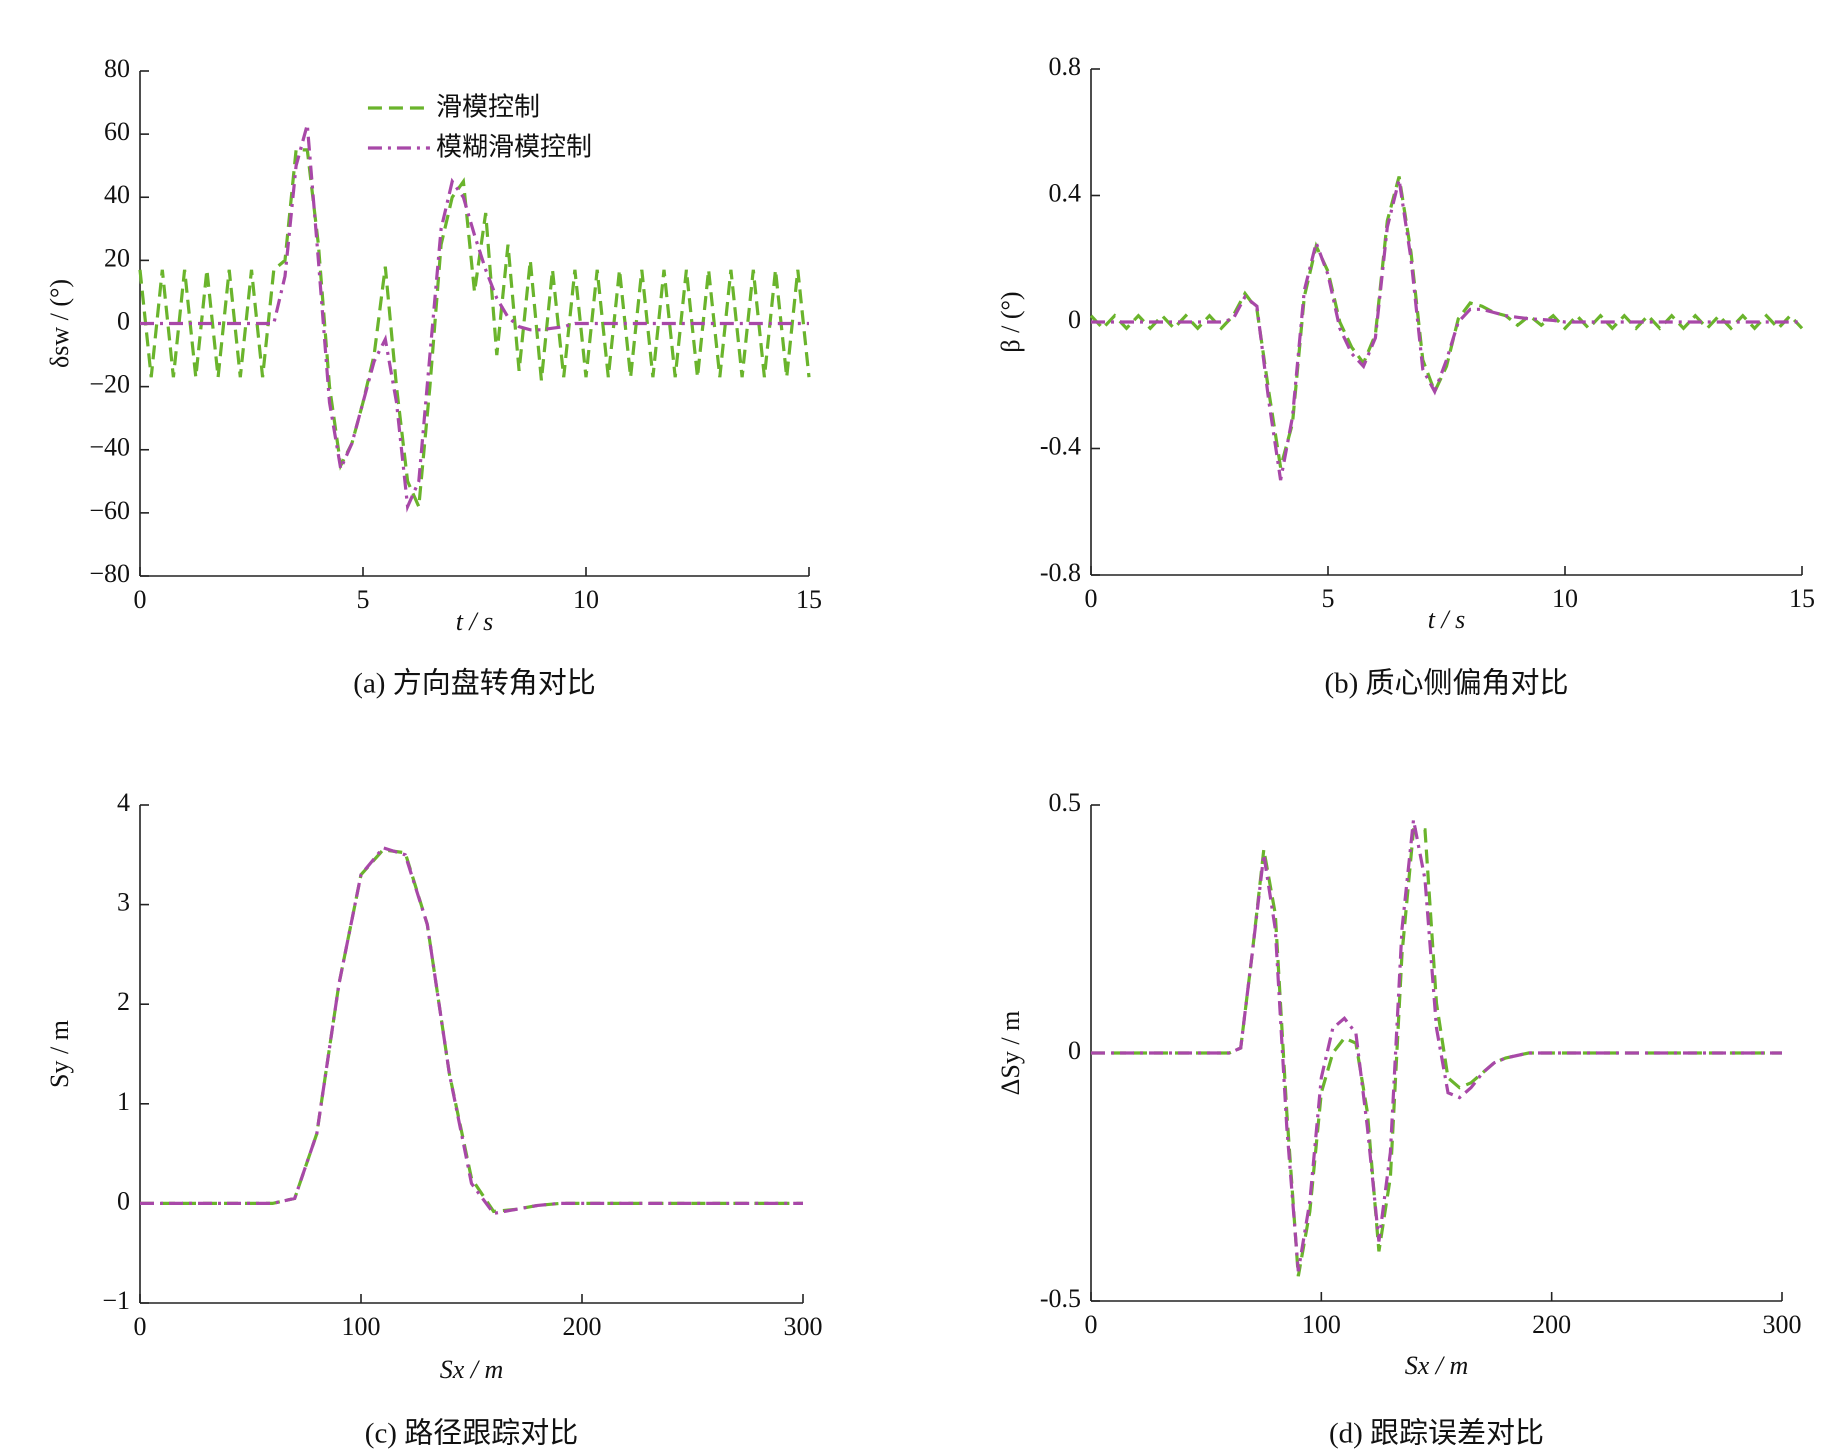 Image resolution: width=1842 pixels, height=1451 pixels. Describe the element at coordinates (59, 1054) in the screenshot. I see `y-axis-label: Sy / m` at that location.